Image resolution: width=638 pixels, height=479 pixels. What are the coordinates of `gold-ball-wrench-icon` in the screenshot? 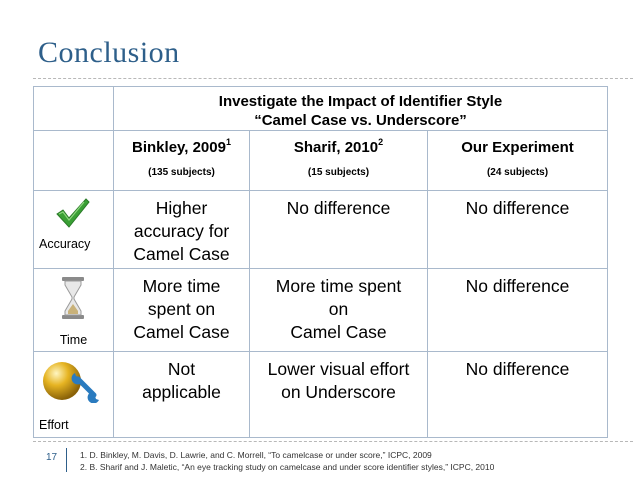 It's located at (71, 382).